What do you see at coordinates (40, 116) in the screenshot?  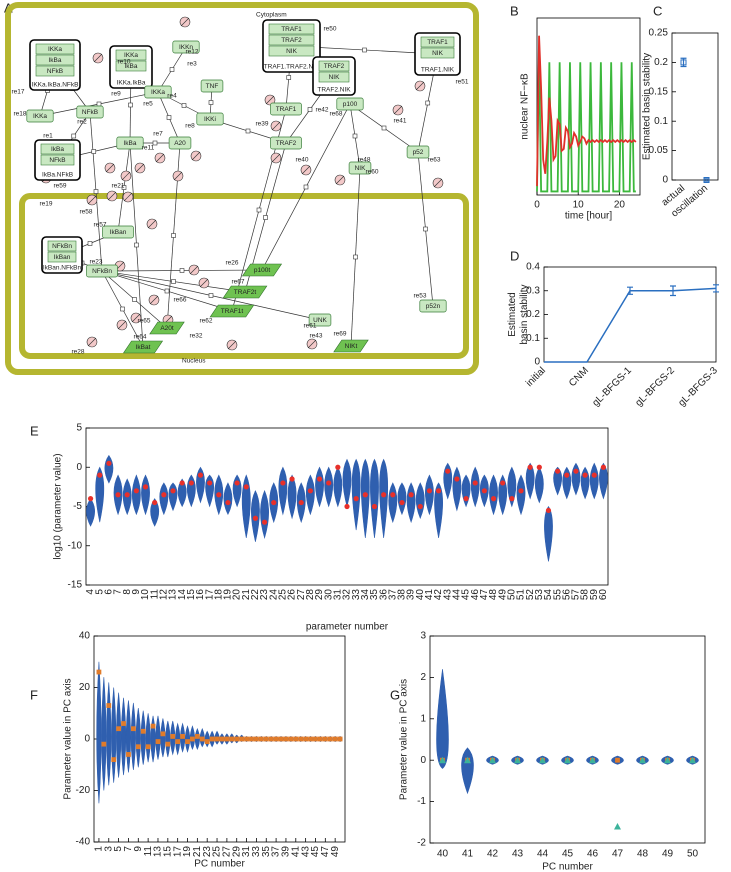 I see `node-label: IKKa` at bounding box center [40, 116].